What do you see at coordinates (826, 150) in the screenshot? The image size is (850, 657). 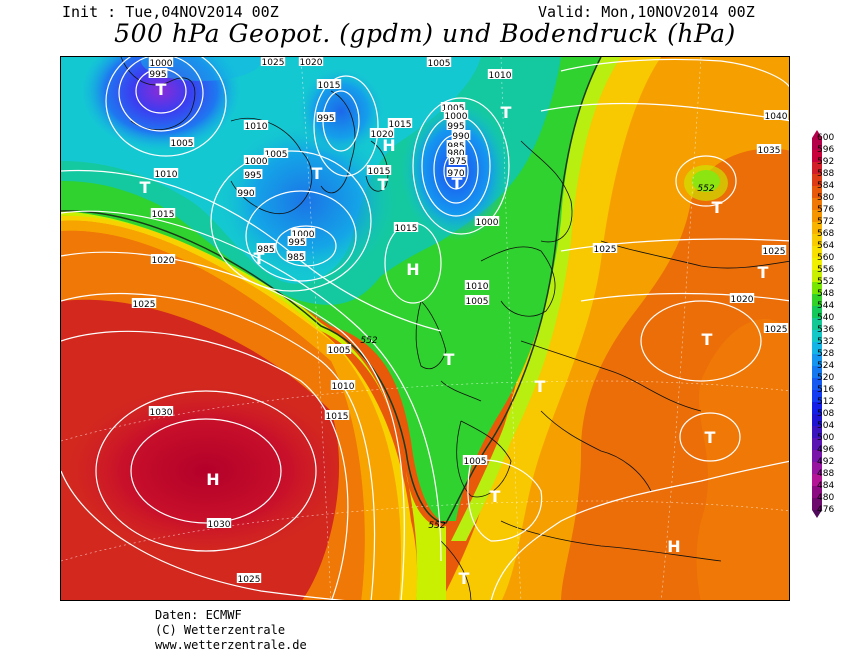 I see `legend-label: 596` at bounding box center [826, 150].